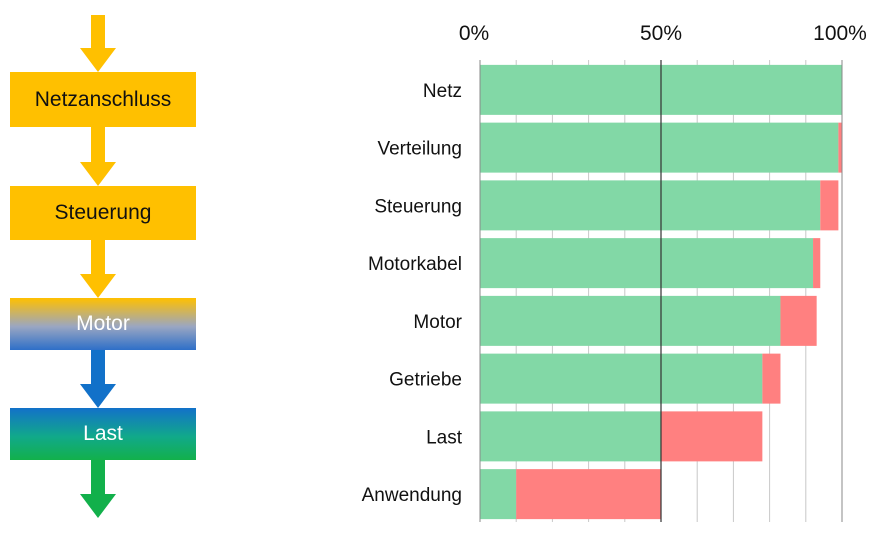 This screenshot has width=885, height=552. What do you see at coordinates (817, 263) in the screenshot?
I see `bar-red-motorkabel` at bounding box center [817, 263].